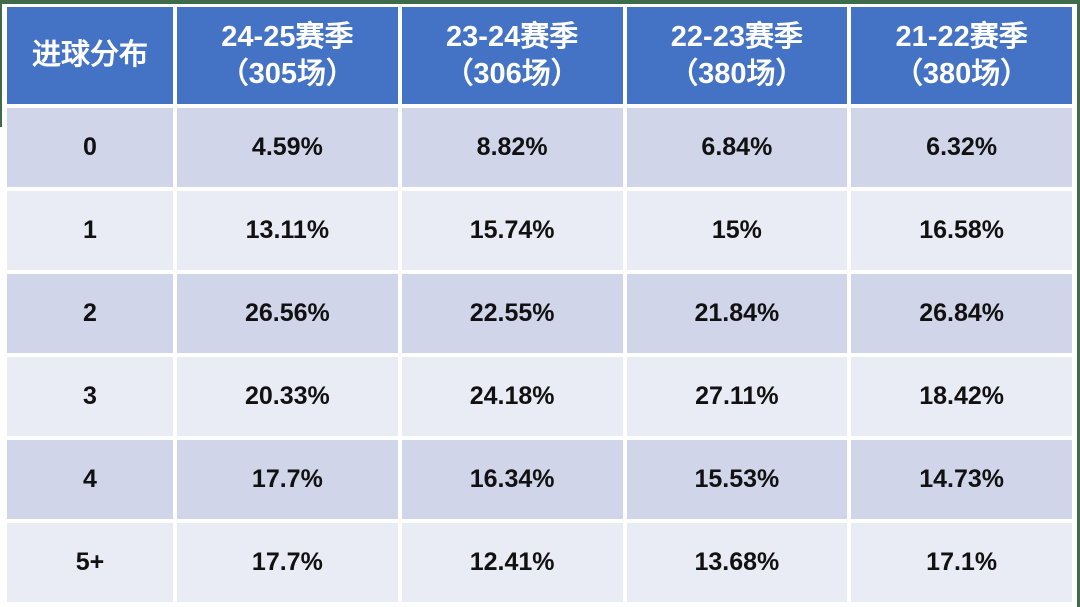 This screenshot has width=1080, height=607. I want to click on table-row: 5+ 17.7% 12.41% 13.68% 17.1%, so click(539, 562).